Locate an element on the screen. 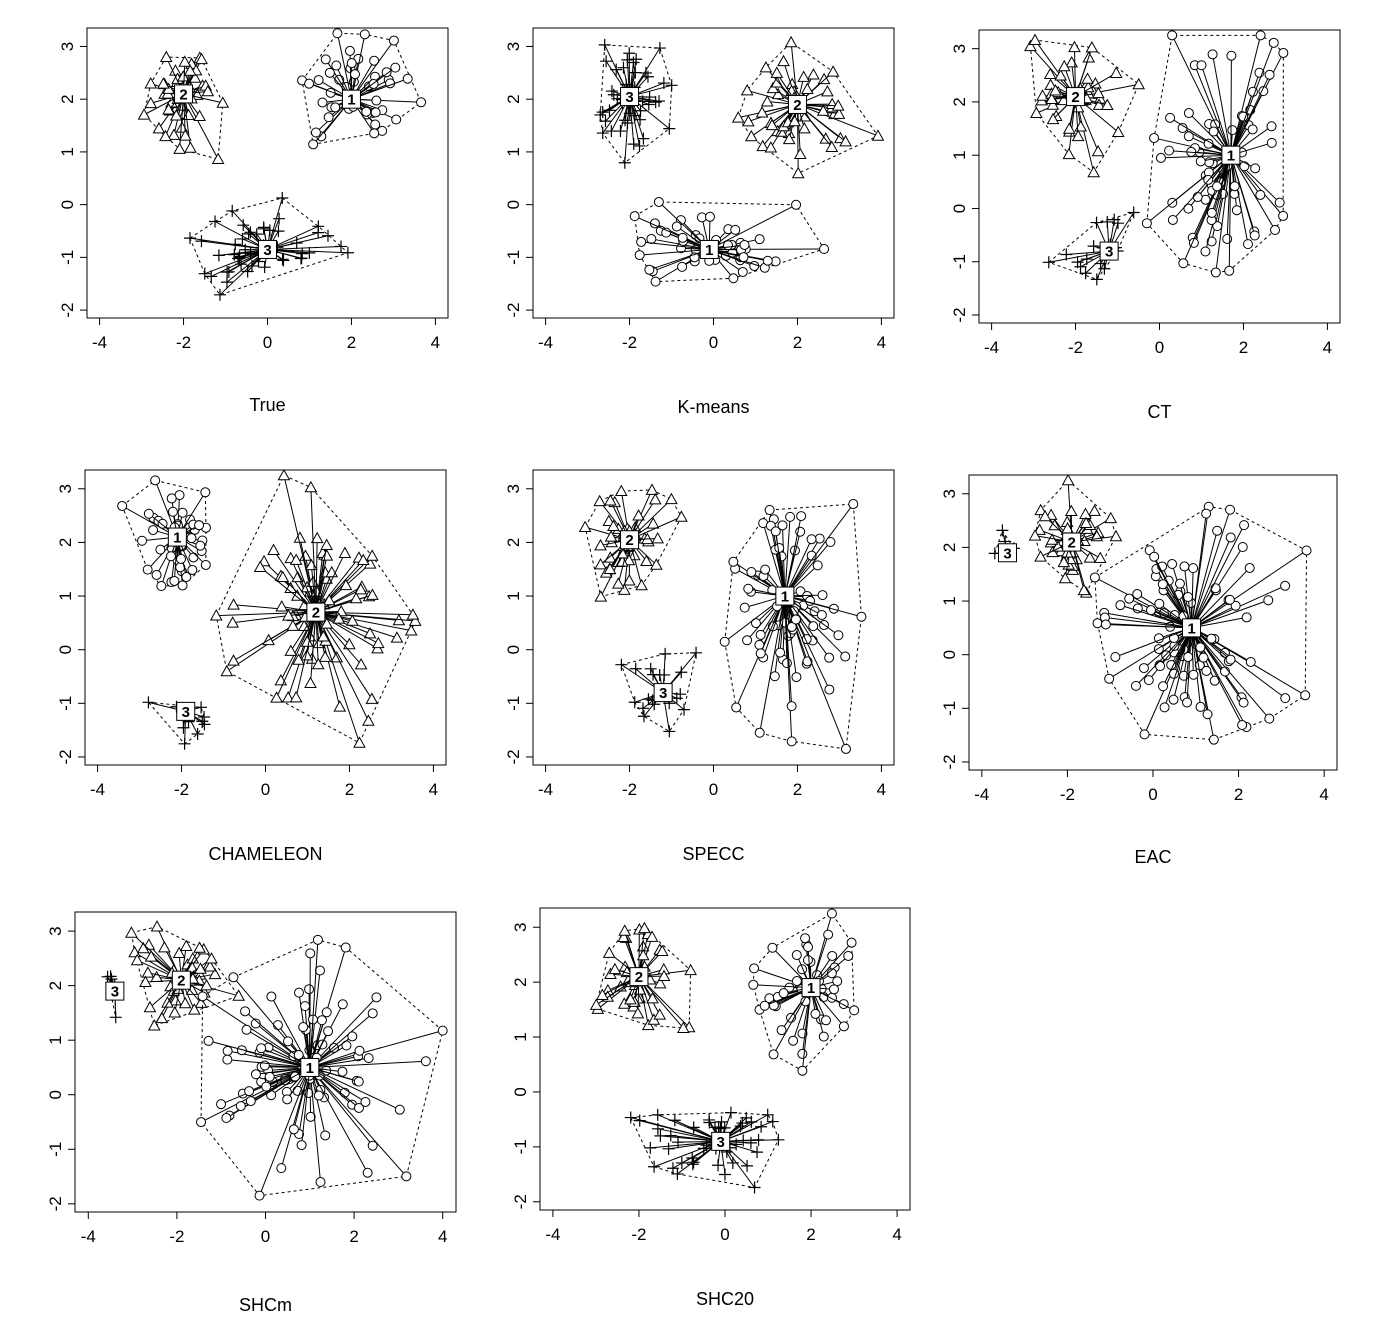 This screenshot has width=1380, height=1332. y-tick-label: 0 is located at coordinates (959, 208).